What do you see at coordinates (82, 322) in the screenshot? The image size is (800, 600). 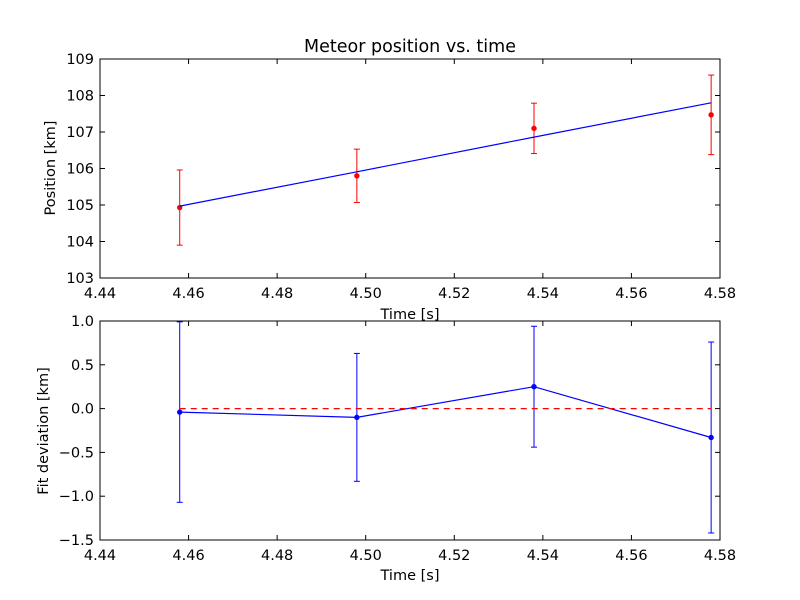 I see `y-tick-label: 1.0` at bounding box center [82, 322].